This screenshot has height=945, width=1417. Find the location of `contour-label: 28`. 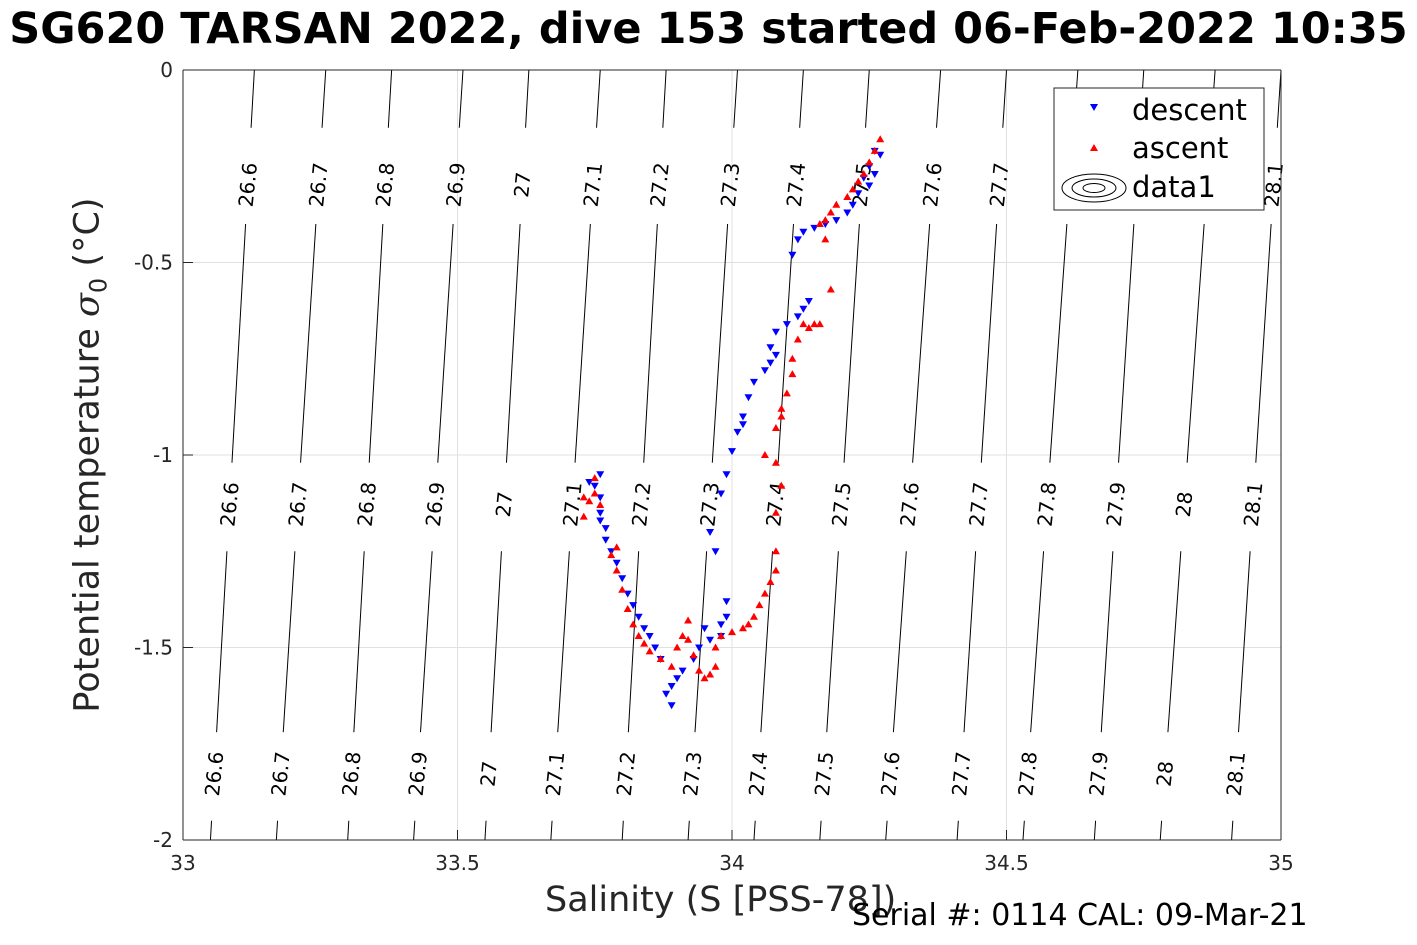

contour-label: 28 is located at coordinates (1165, 774).